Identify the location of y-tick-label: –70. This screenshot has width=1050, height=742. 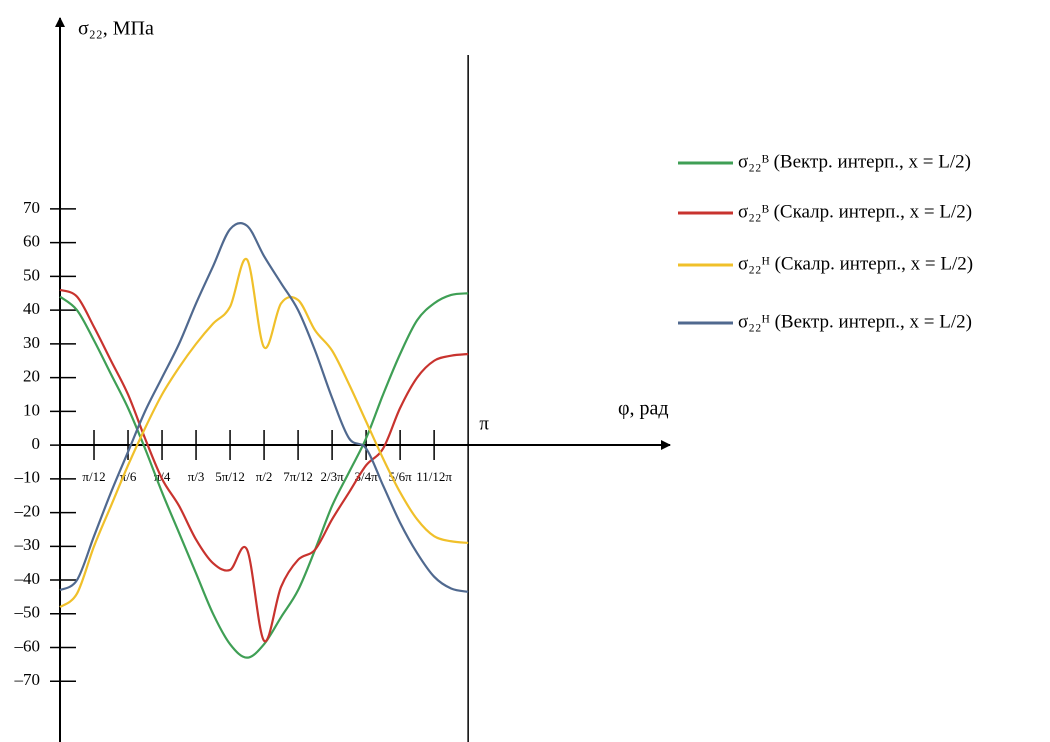
(27, 679).